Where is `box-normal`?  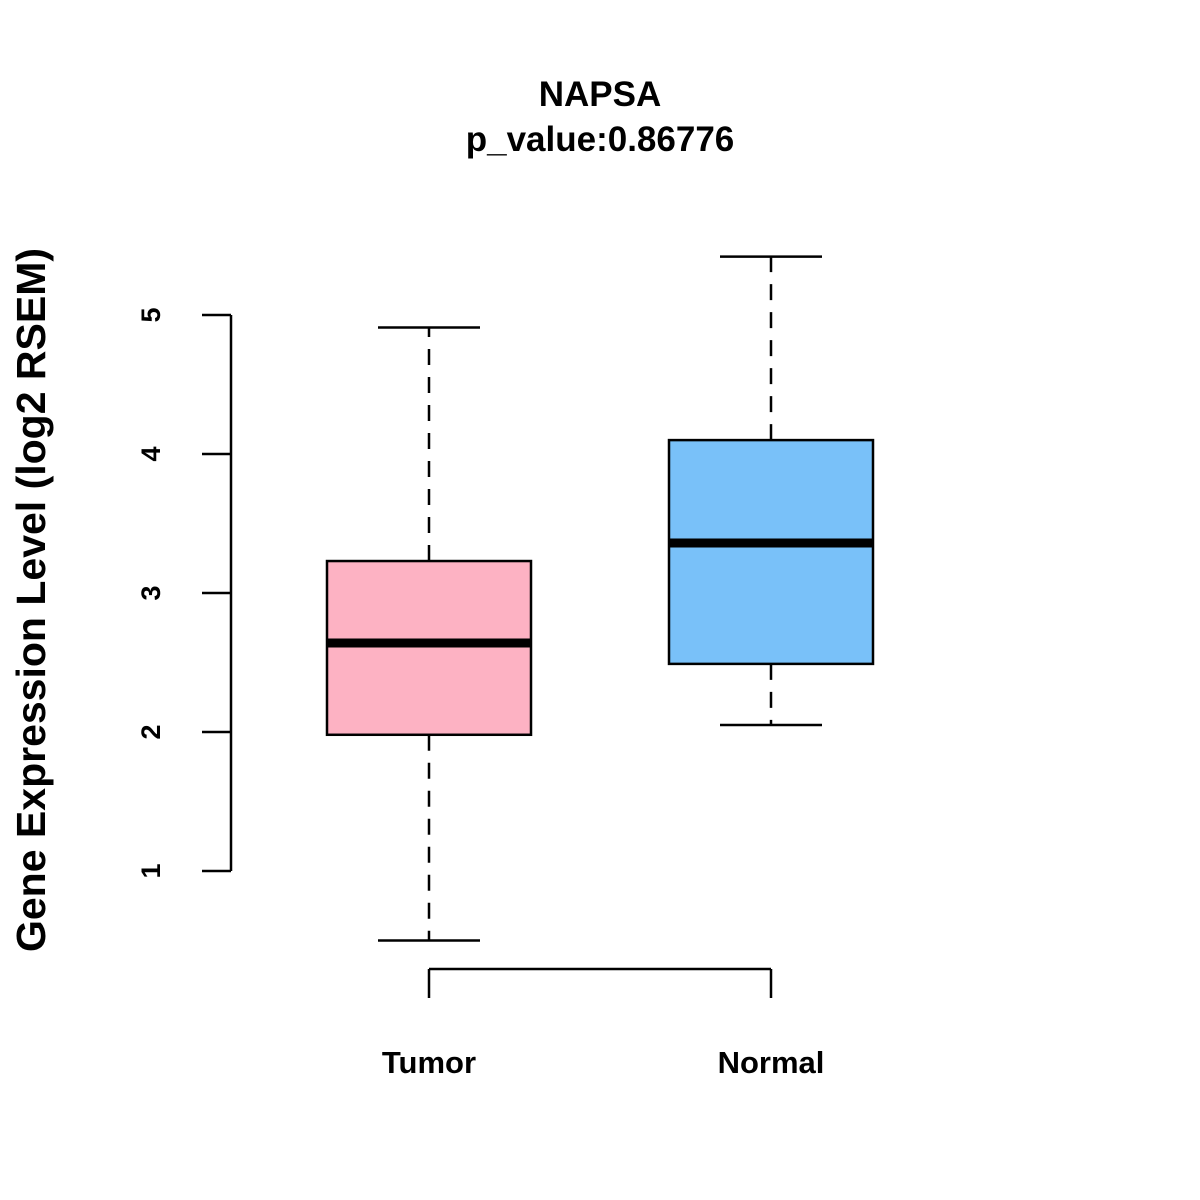 box-normal is located at coordinates (771, 491).